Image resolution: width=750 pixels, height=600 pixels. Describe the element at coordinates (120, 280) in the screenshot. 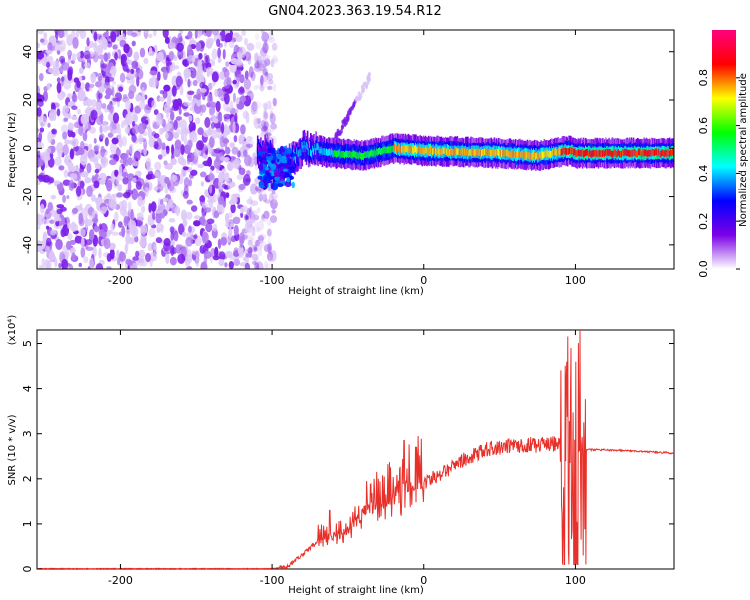

I see `spectrogram-x-tick-label: -200` at that location.